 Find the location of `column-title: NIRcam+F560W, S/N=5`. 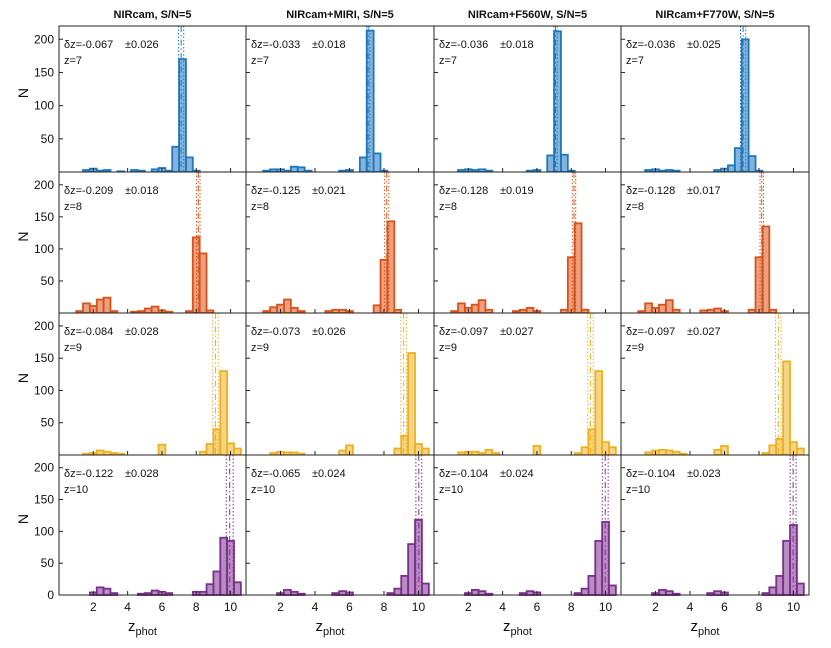

column-title: NIRcam+F560W, S/N=5 is located at coordinates (527, 15).